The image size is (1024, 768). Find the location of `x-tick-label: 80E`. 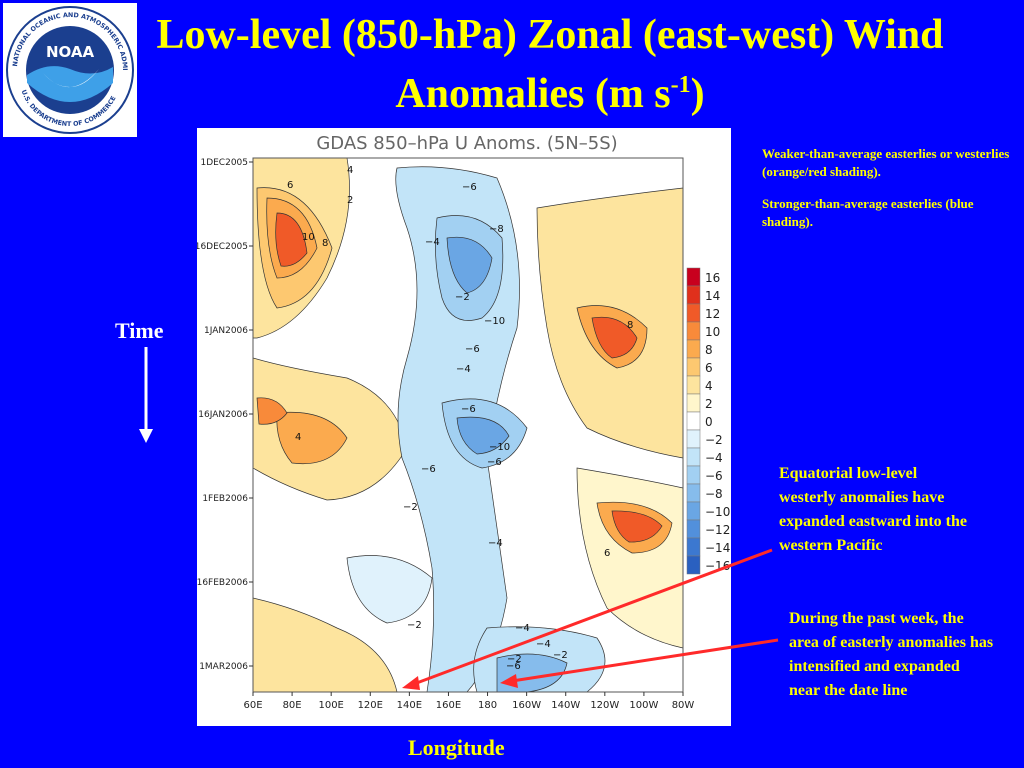

x-tick-label: 80E is located at coordinates (292, 705).